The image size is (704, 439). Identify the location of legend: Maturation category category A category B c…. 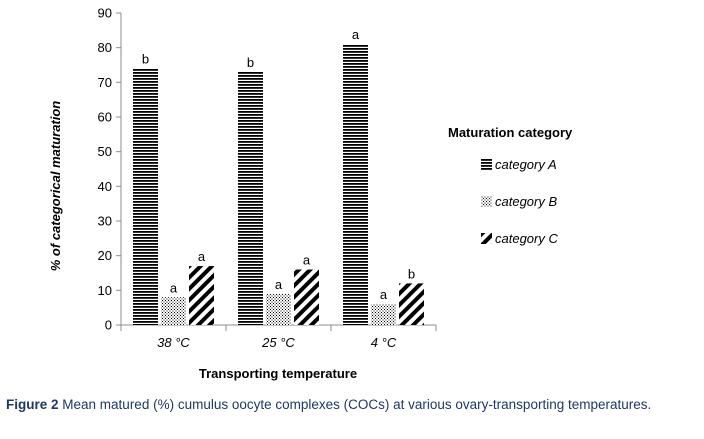
(510, 185).